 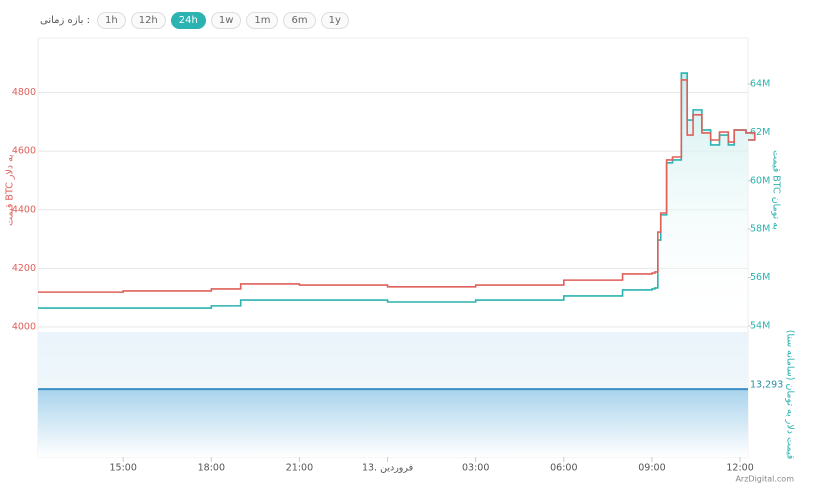 I want to click on y-tick-label: 4800, so click(x=24, y=92).